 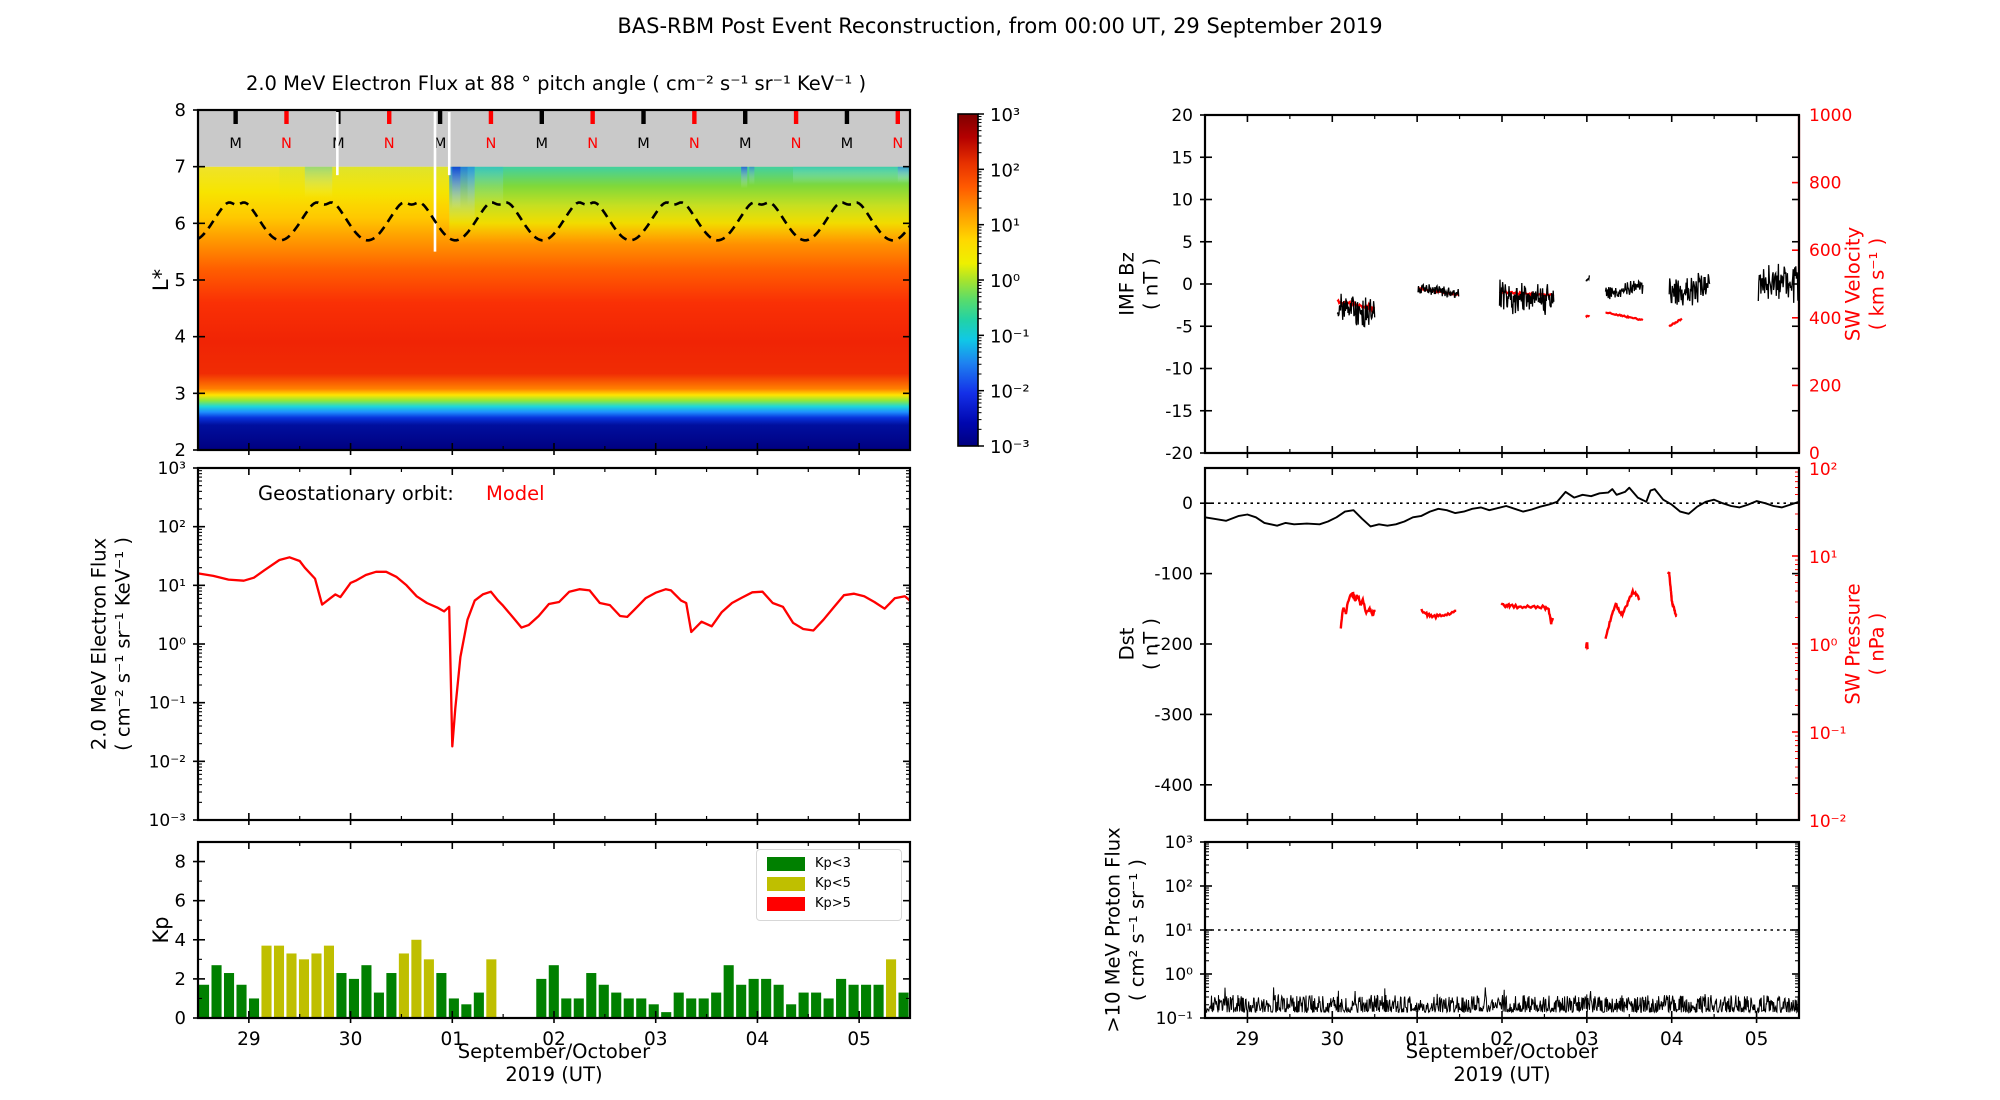 I want to click on proton-flux-plot: 10³ 10² 10¹ 10⁰ 10⁻¹ 29 30 01 02 03 04 05, so click(x=1478, y=941).